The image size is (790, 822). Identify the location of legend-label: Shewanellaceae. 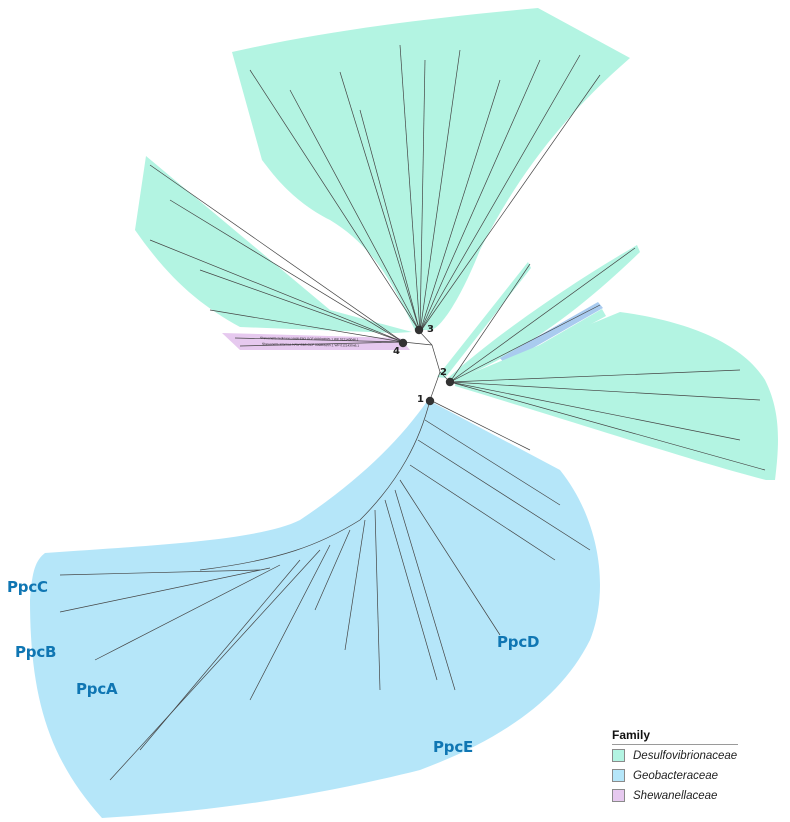
(675, 795).